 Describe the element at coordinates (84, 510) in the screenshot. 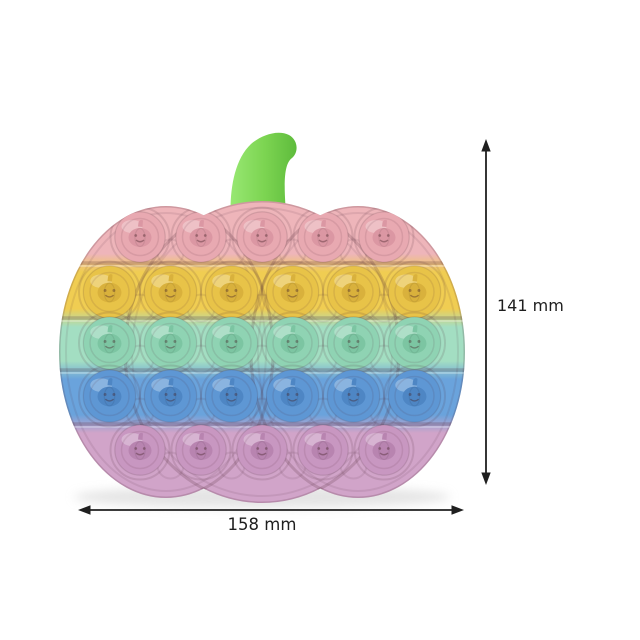

I see `width-arrow-head-left-icon` at that location.